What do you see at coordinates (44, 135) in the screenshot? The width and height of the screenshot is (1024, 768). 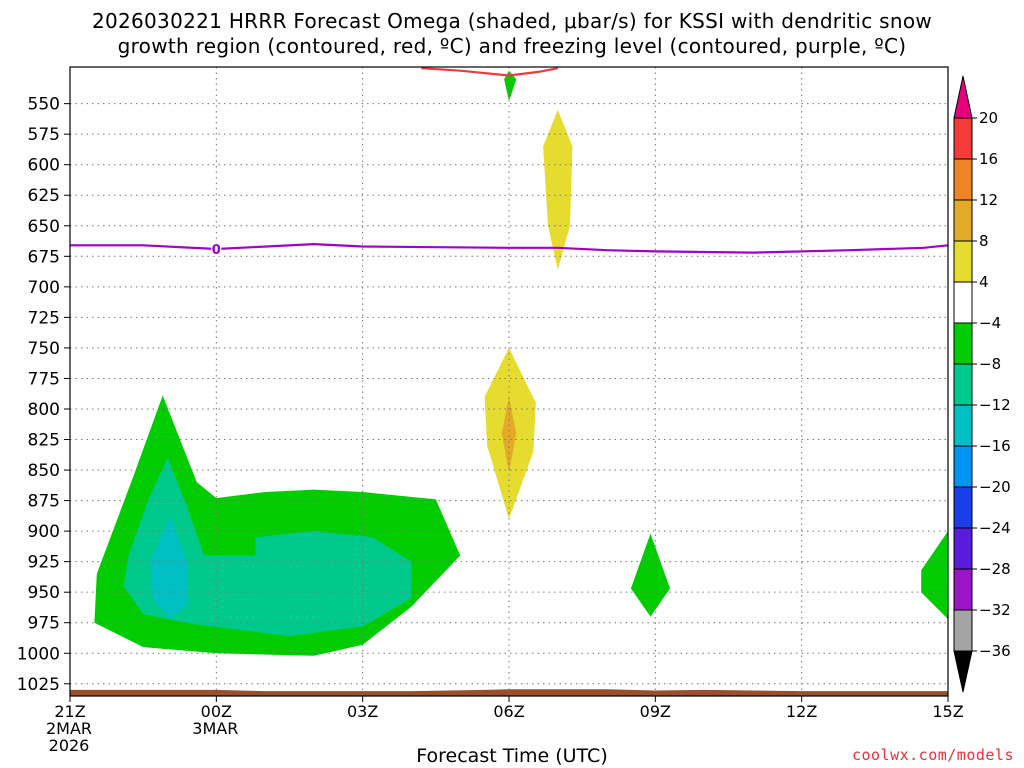 I see `y-tick-label: 575` at bounding box center [44, 135].